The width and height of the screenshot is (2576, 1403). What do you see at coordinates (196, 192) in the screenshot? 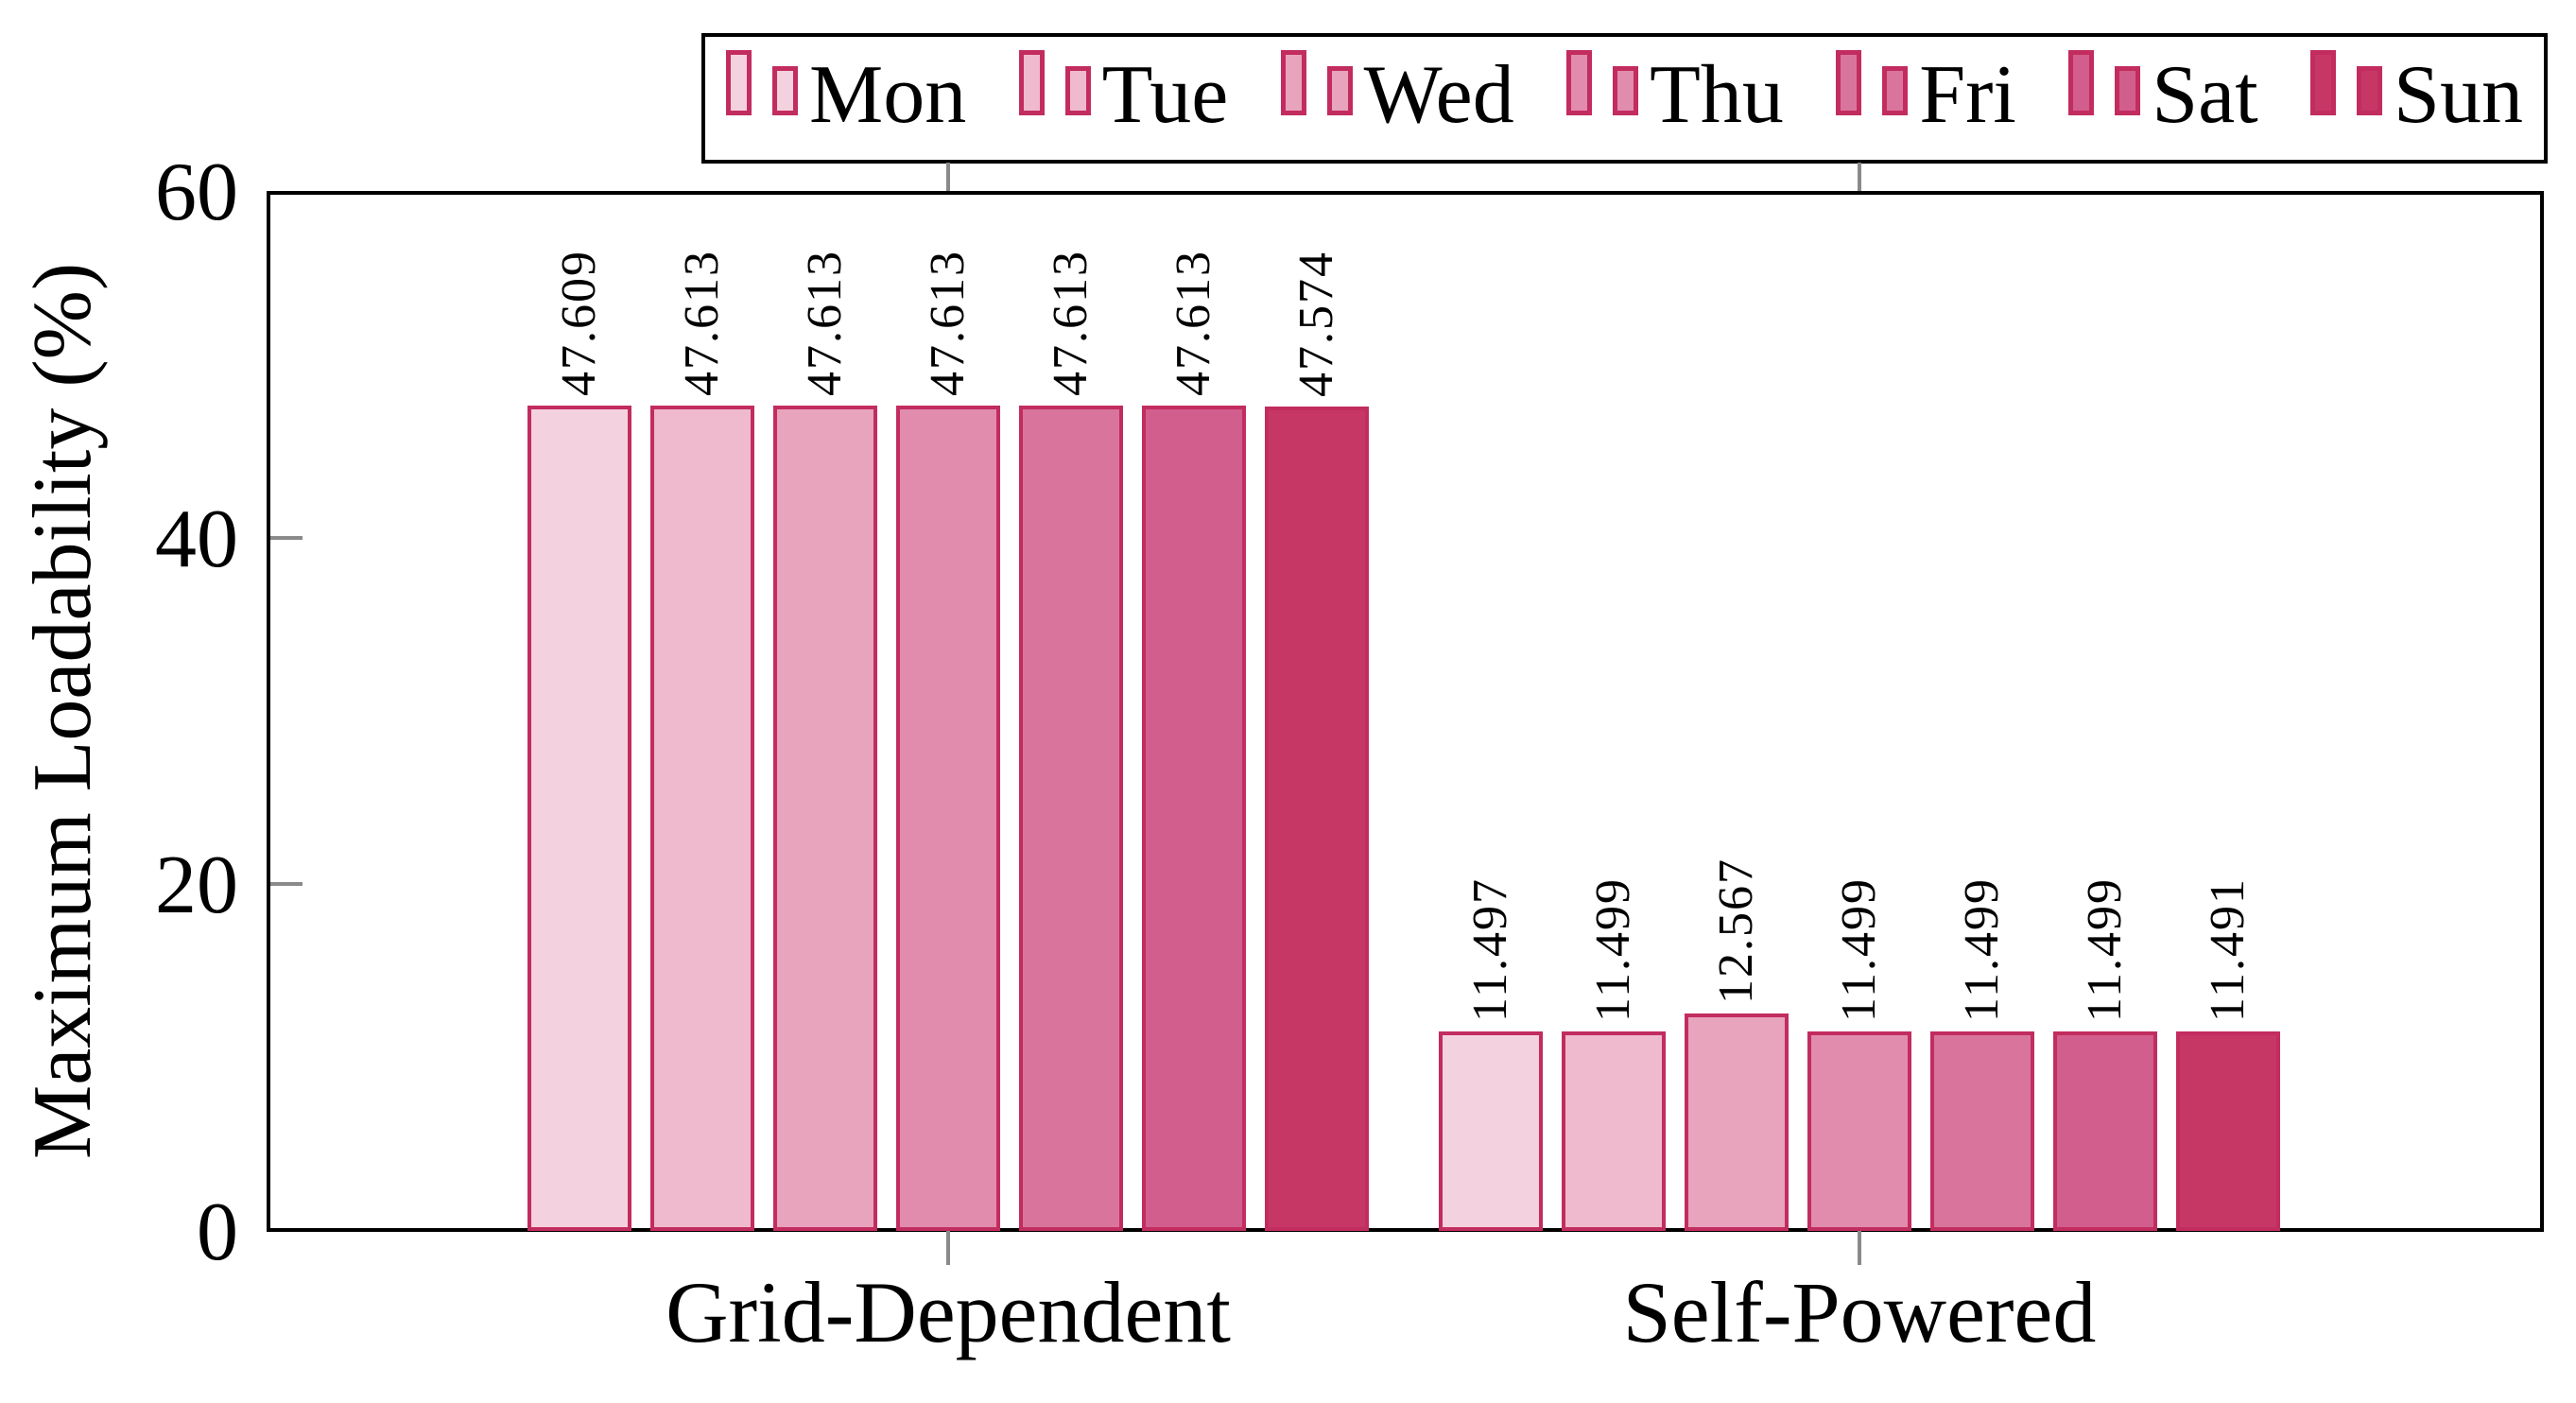
I see `y-tick-label: 60` at bounding box center [196, 192].